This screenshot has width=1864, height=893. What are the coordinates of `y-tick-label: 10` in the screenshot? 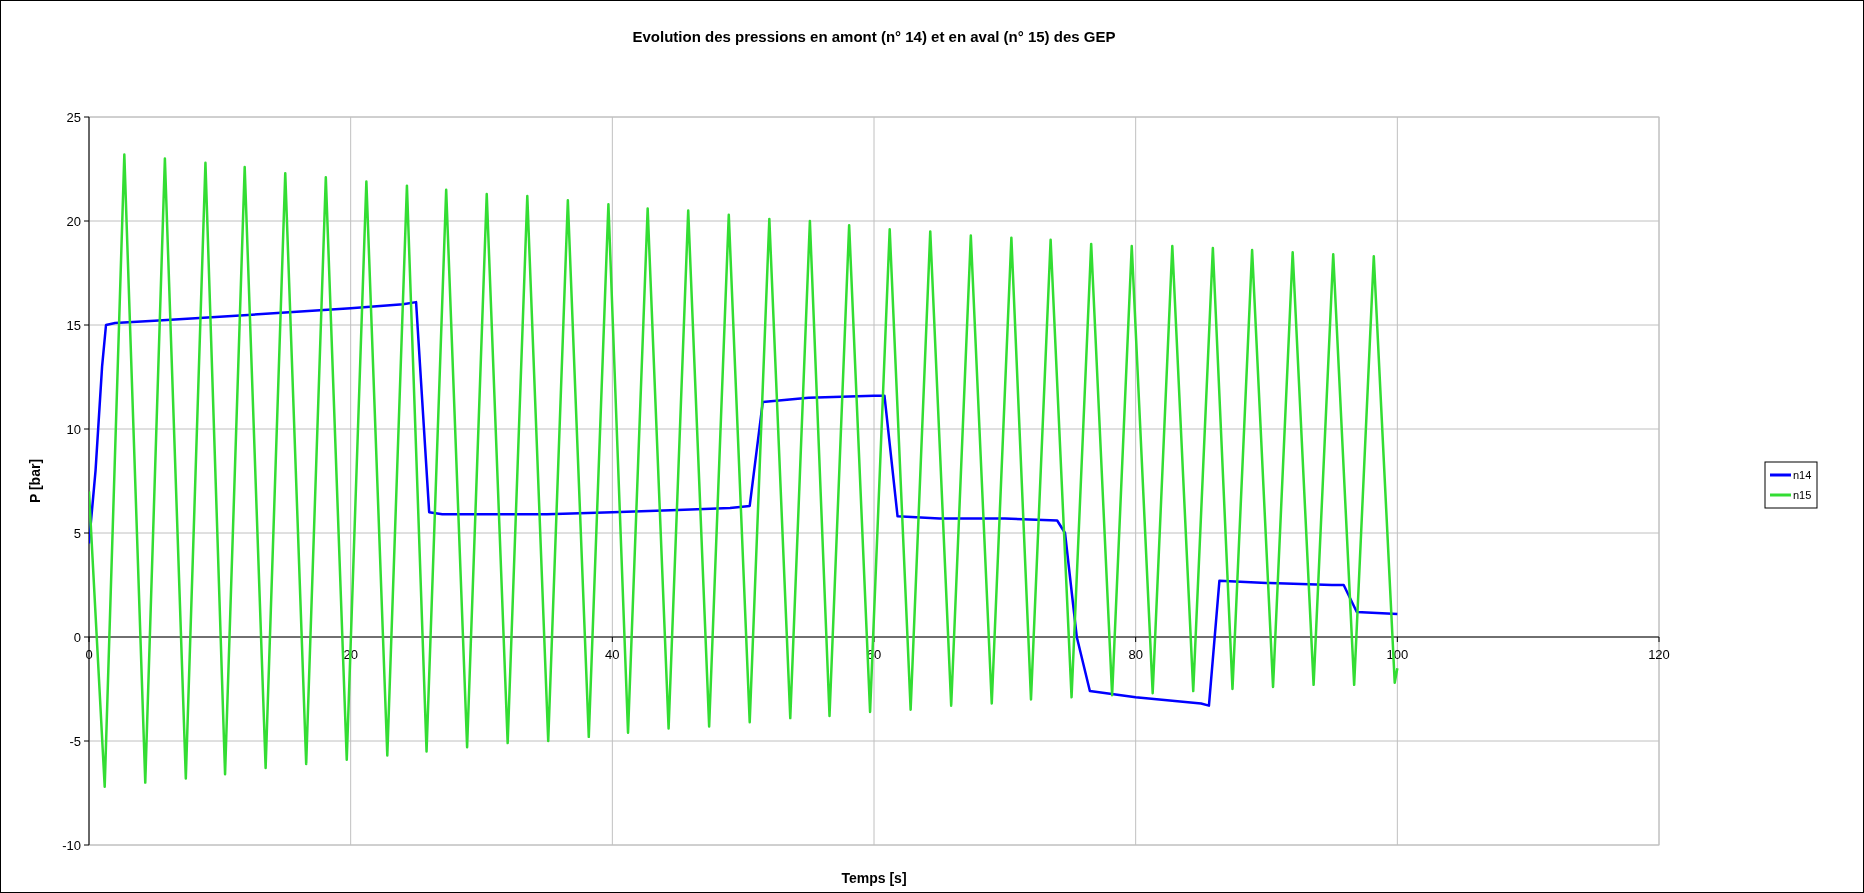 It's located at (73, 429).